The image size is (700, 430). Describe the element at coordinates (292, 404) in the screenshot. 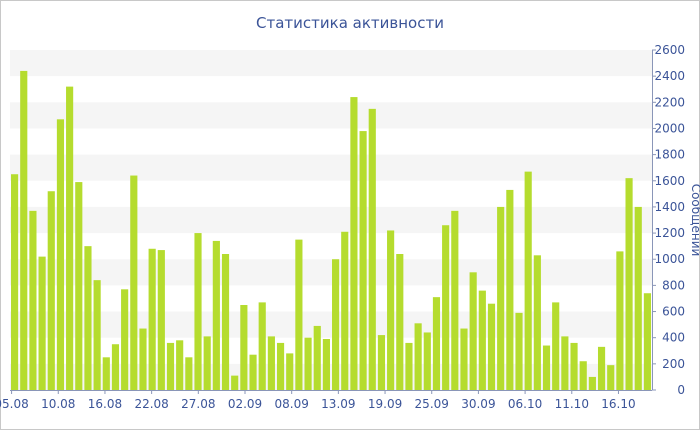

I see `x-tick-label: 08.09` at that location.